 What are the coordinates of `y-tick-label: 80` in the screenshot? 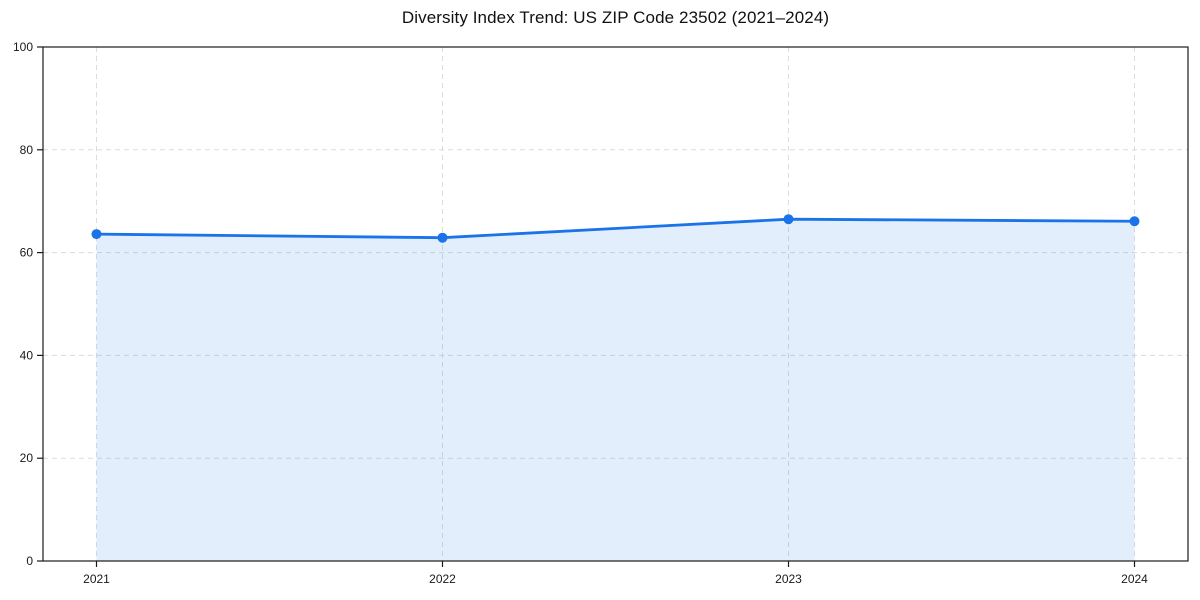 It's located at (27, 150).